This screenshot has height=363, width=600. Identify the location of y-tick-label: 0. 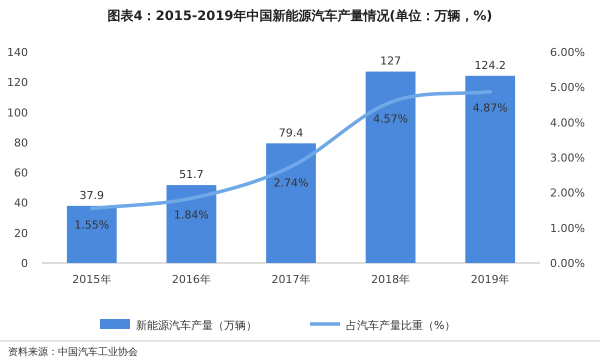
(24, 263).